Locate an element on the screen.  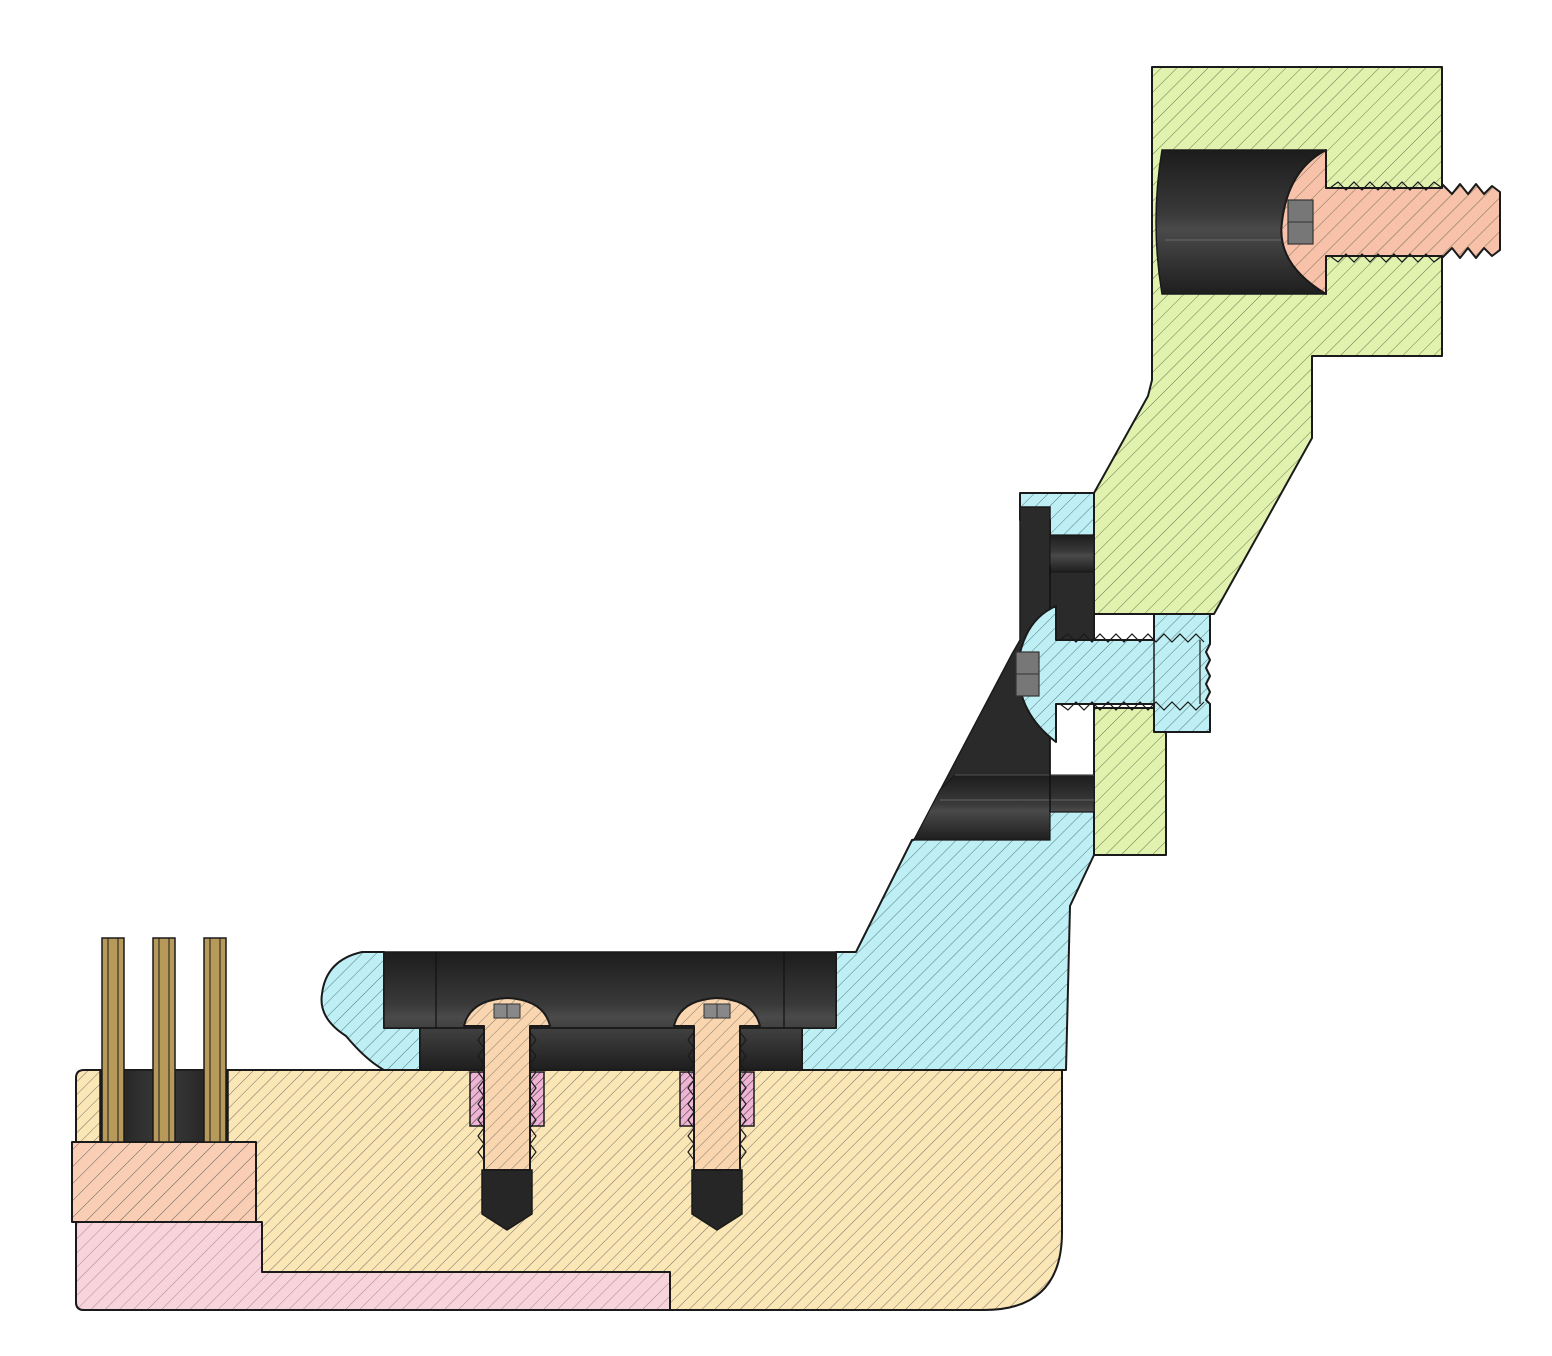
header-connector is located at coordinates (164, 1080).